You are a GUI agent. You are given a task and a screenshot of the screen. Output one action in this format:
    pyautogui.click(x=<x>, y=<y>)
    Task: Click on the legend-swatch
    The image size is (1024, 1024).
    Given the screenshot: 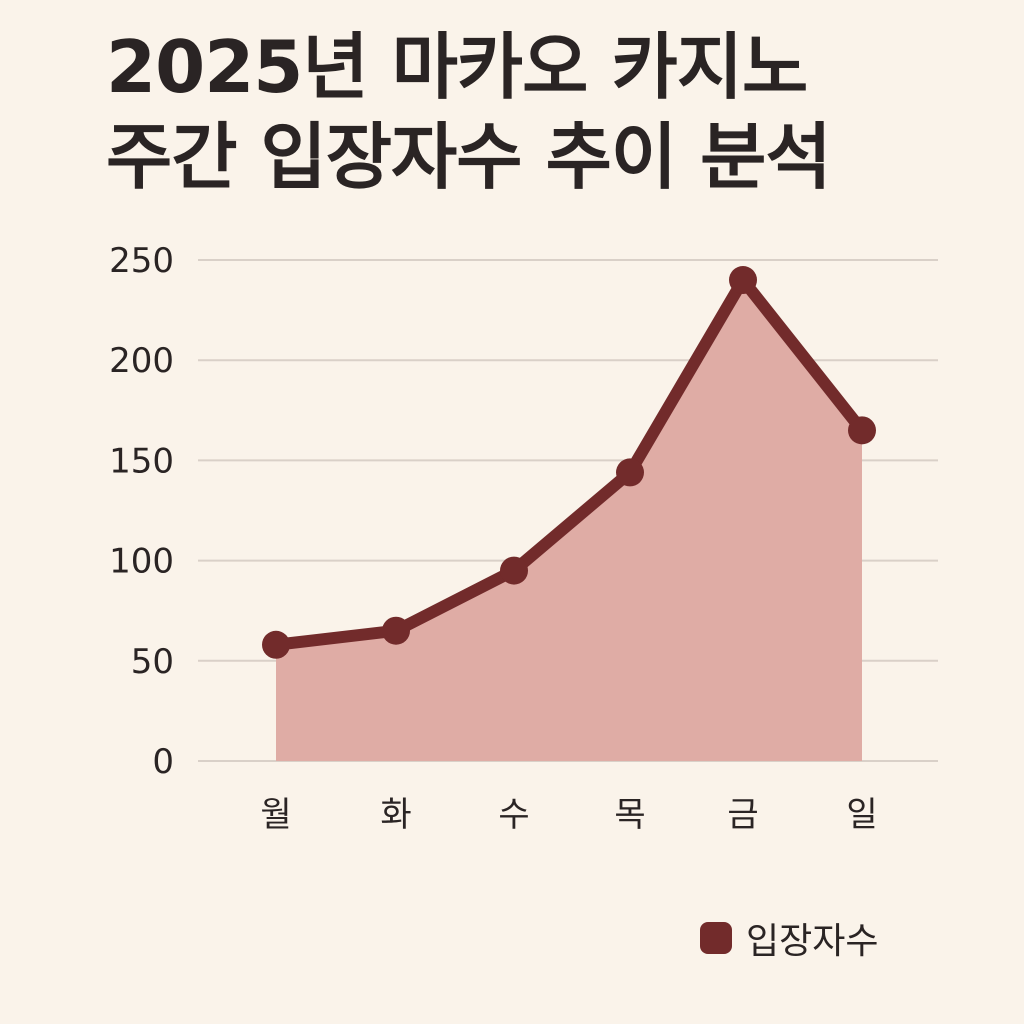 What is the action you would take?
    pyautogui.click(x=716, y=938)
    